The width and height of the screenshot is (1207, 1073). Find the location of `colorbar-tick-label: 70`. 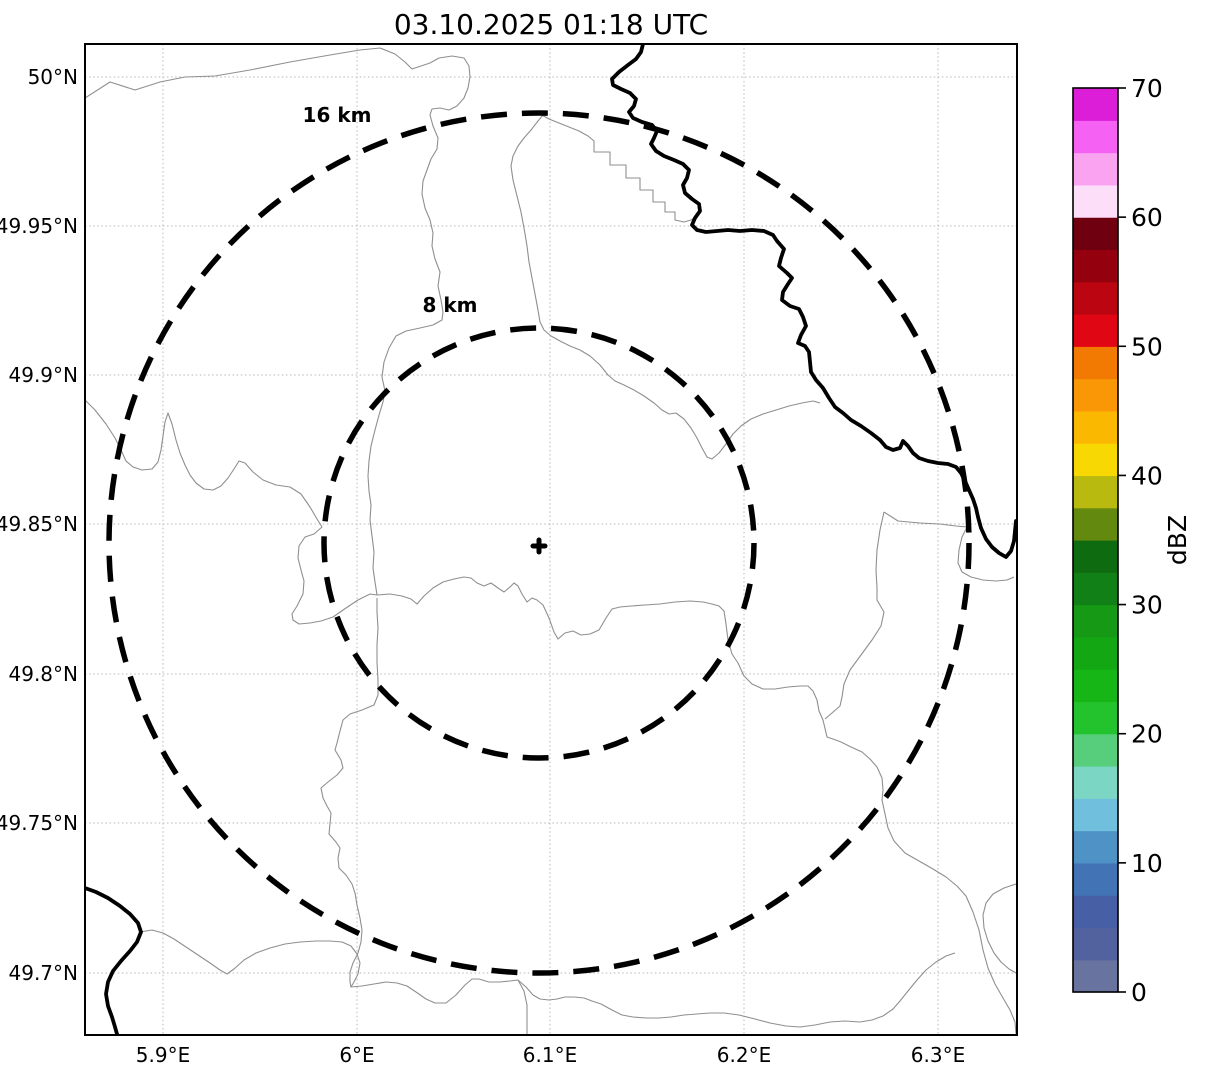

colorbar-tick-label: 70 is located at coordinates (1147, 88).